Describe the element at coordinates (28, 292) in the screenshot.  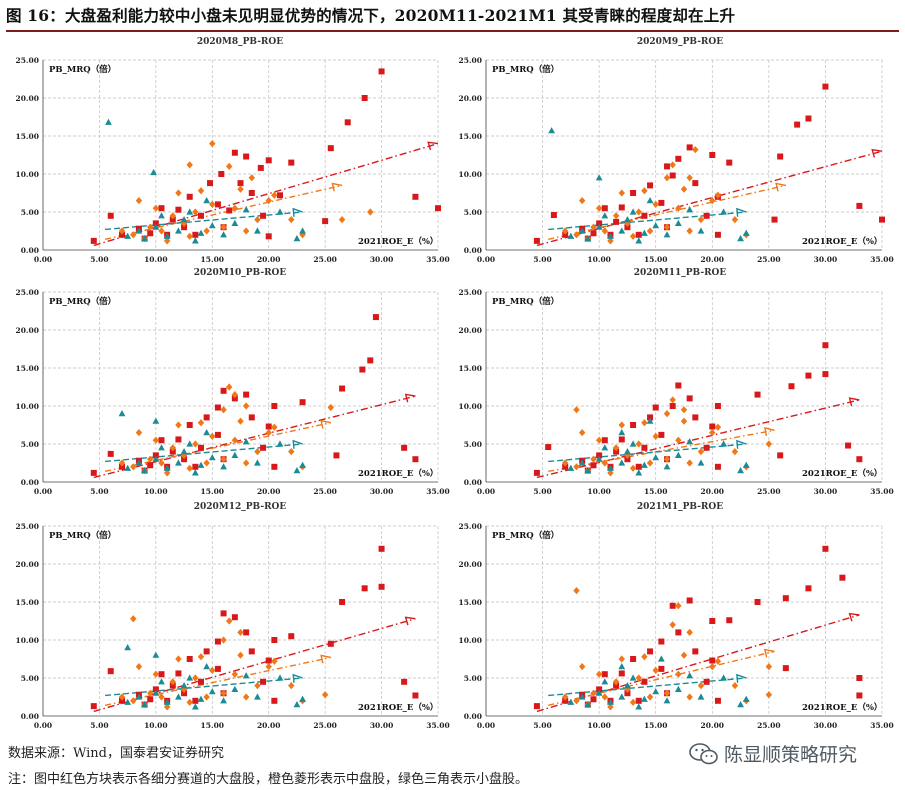
I see `y-tick-label: 25.00` at that location.